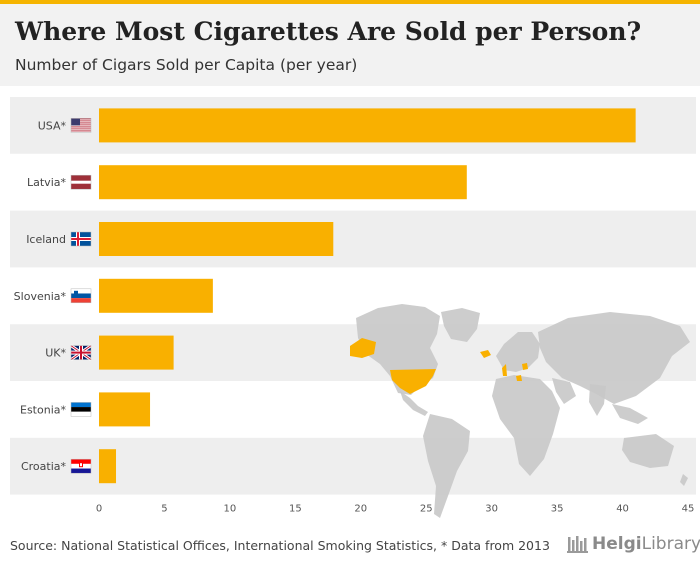  I want to click on bar-estonia, so click(125, 409).